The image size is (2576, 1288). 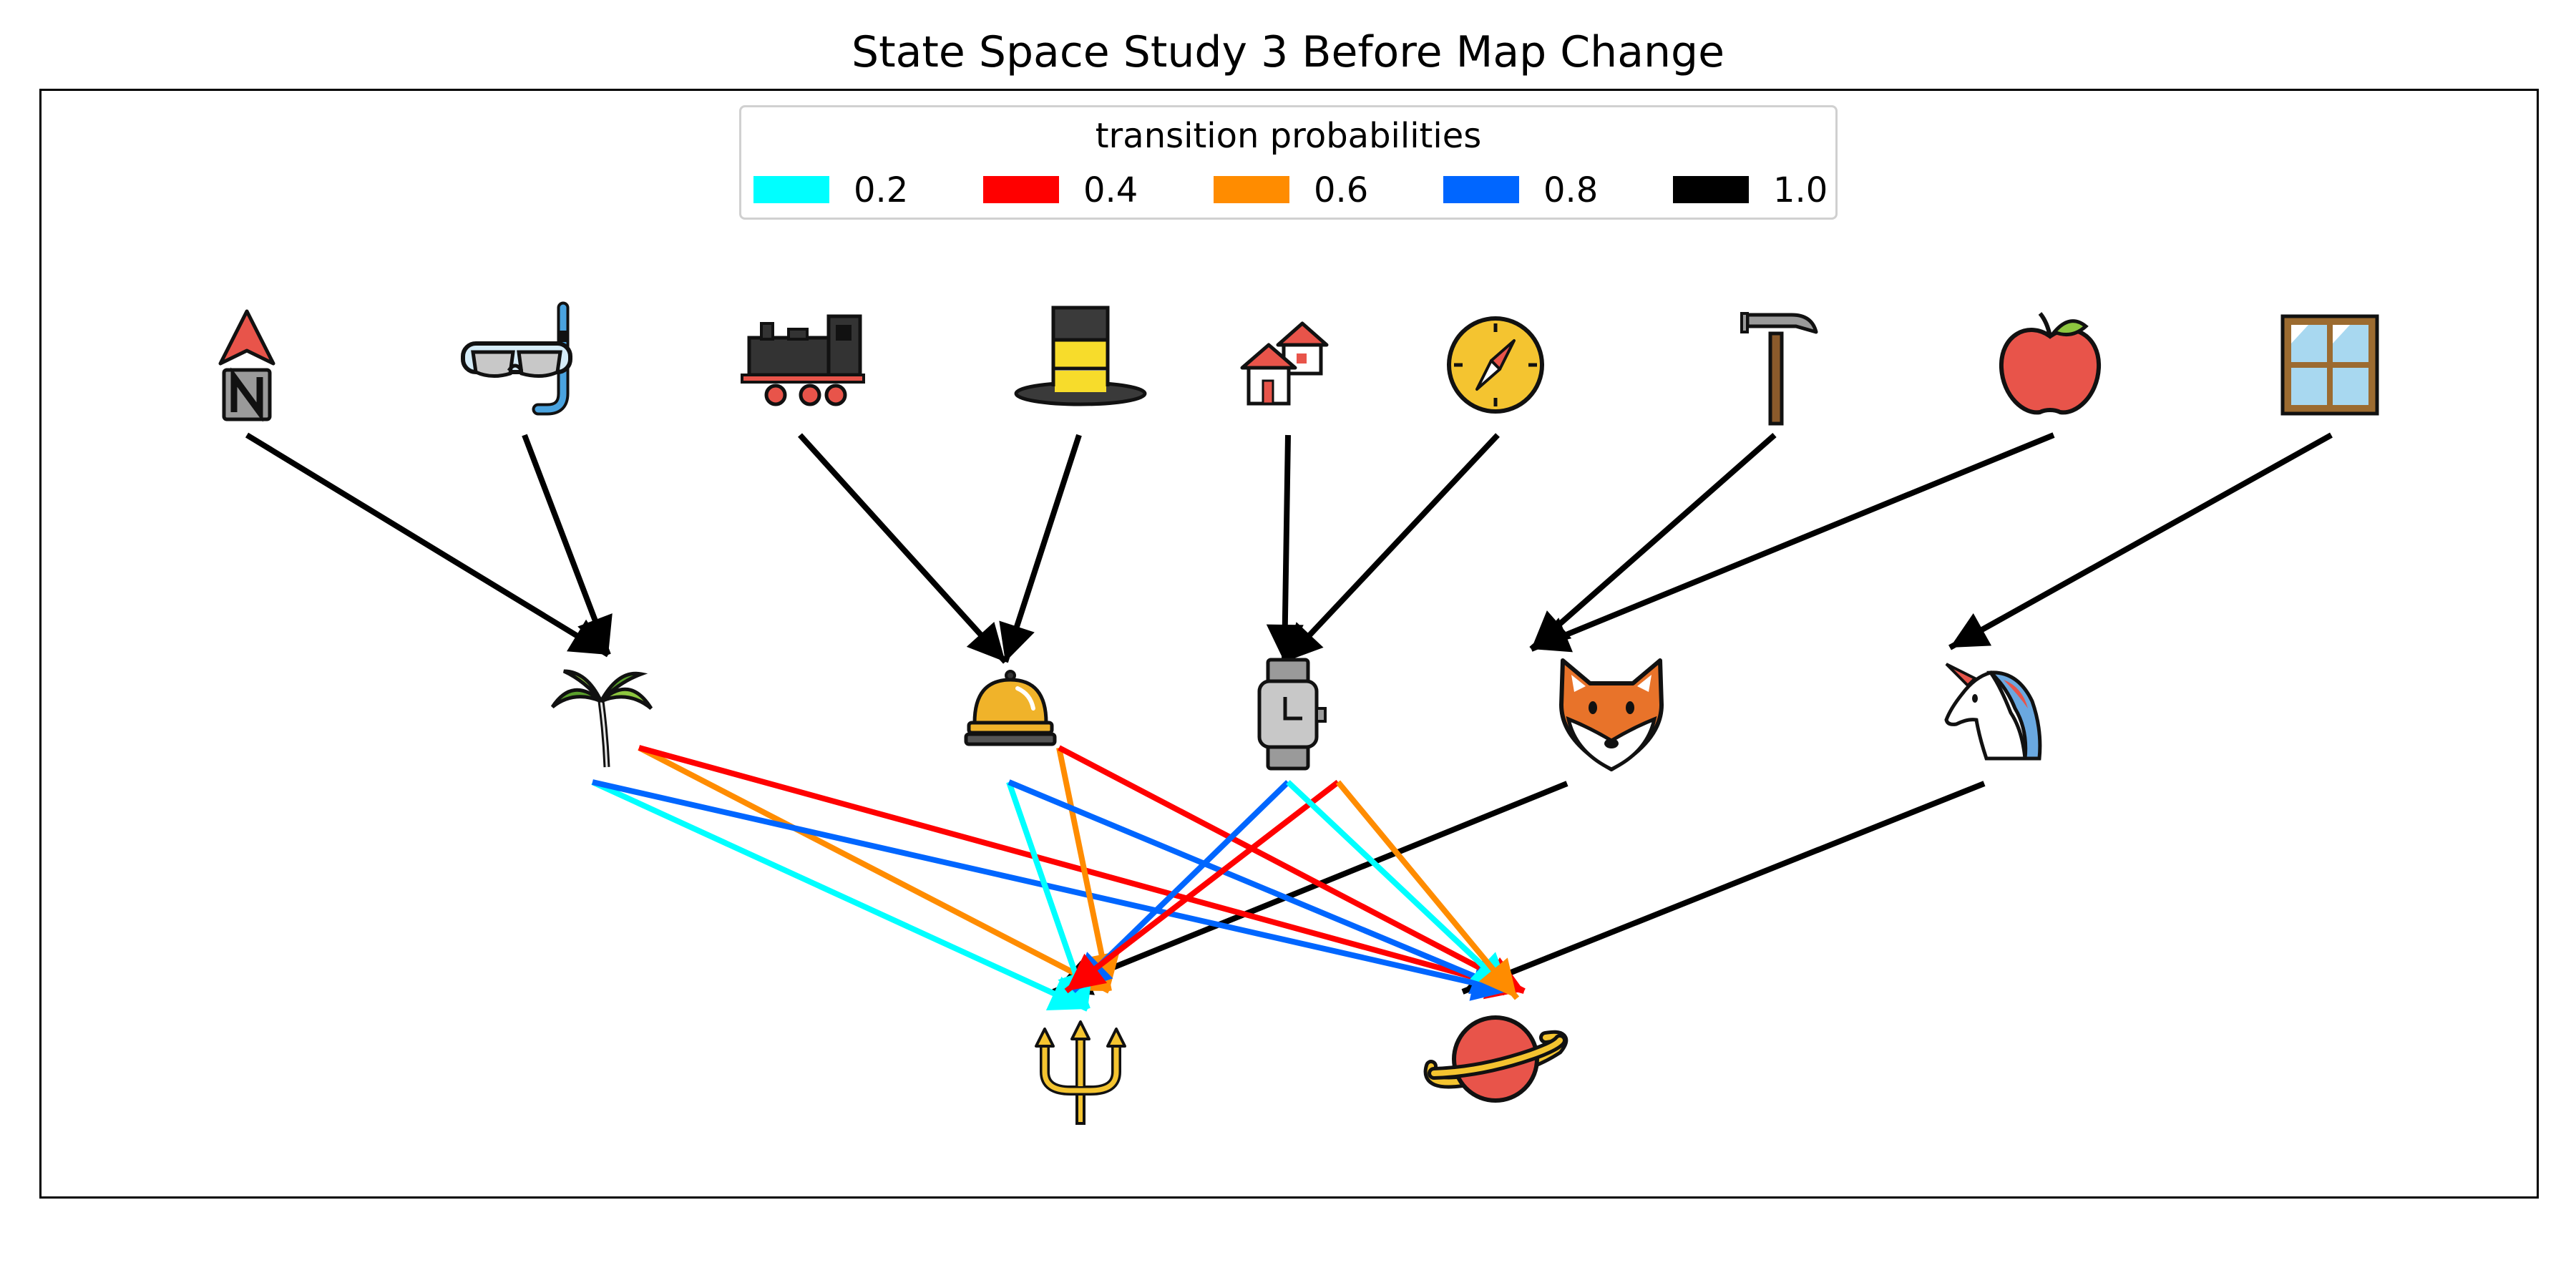 I want to click on locomotive-icon, so click(x=803, y=360).